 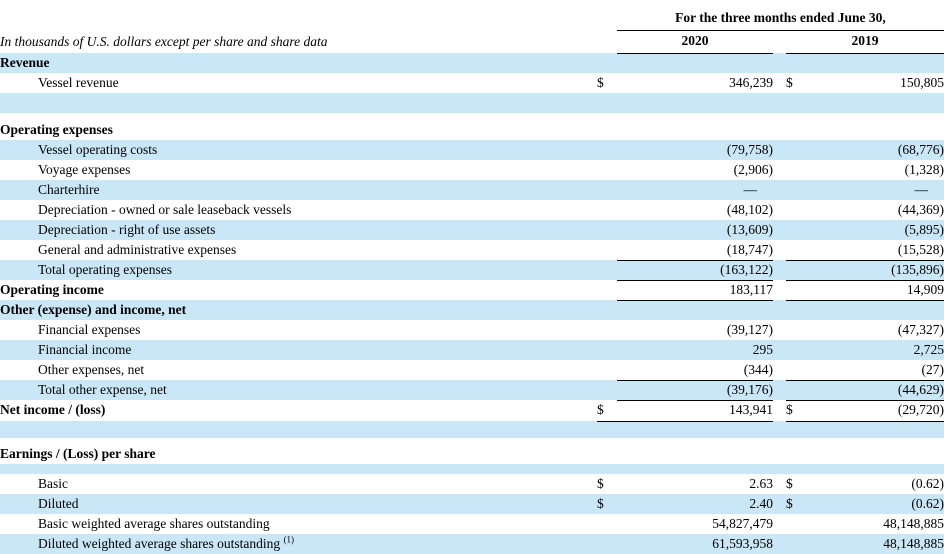 I want to click on row-label: Financial income, so click(x=85, y=349).